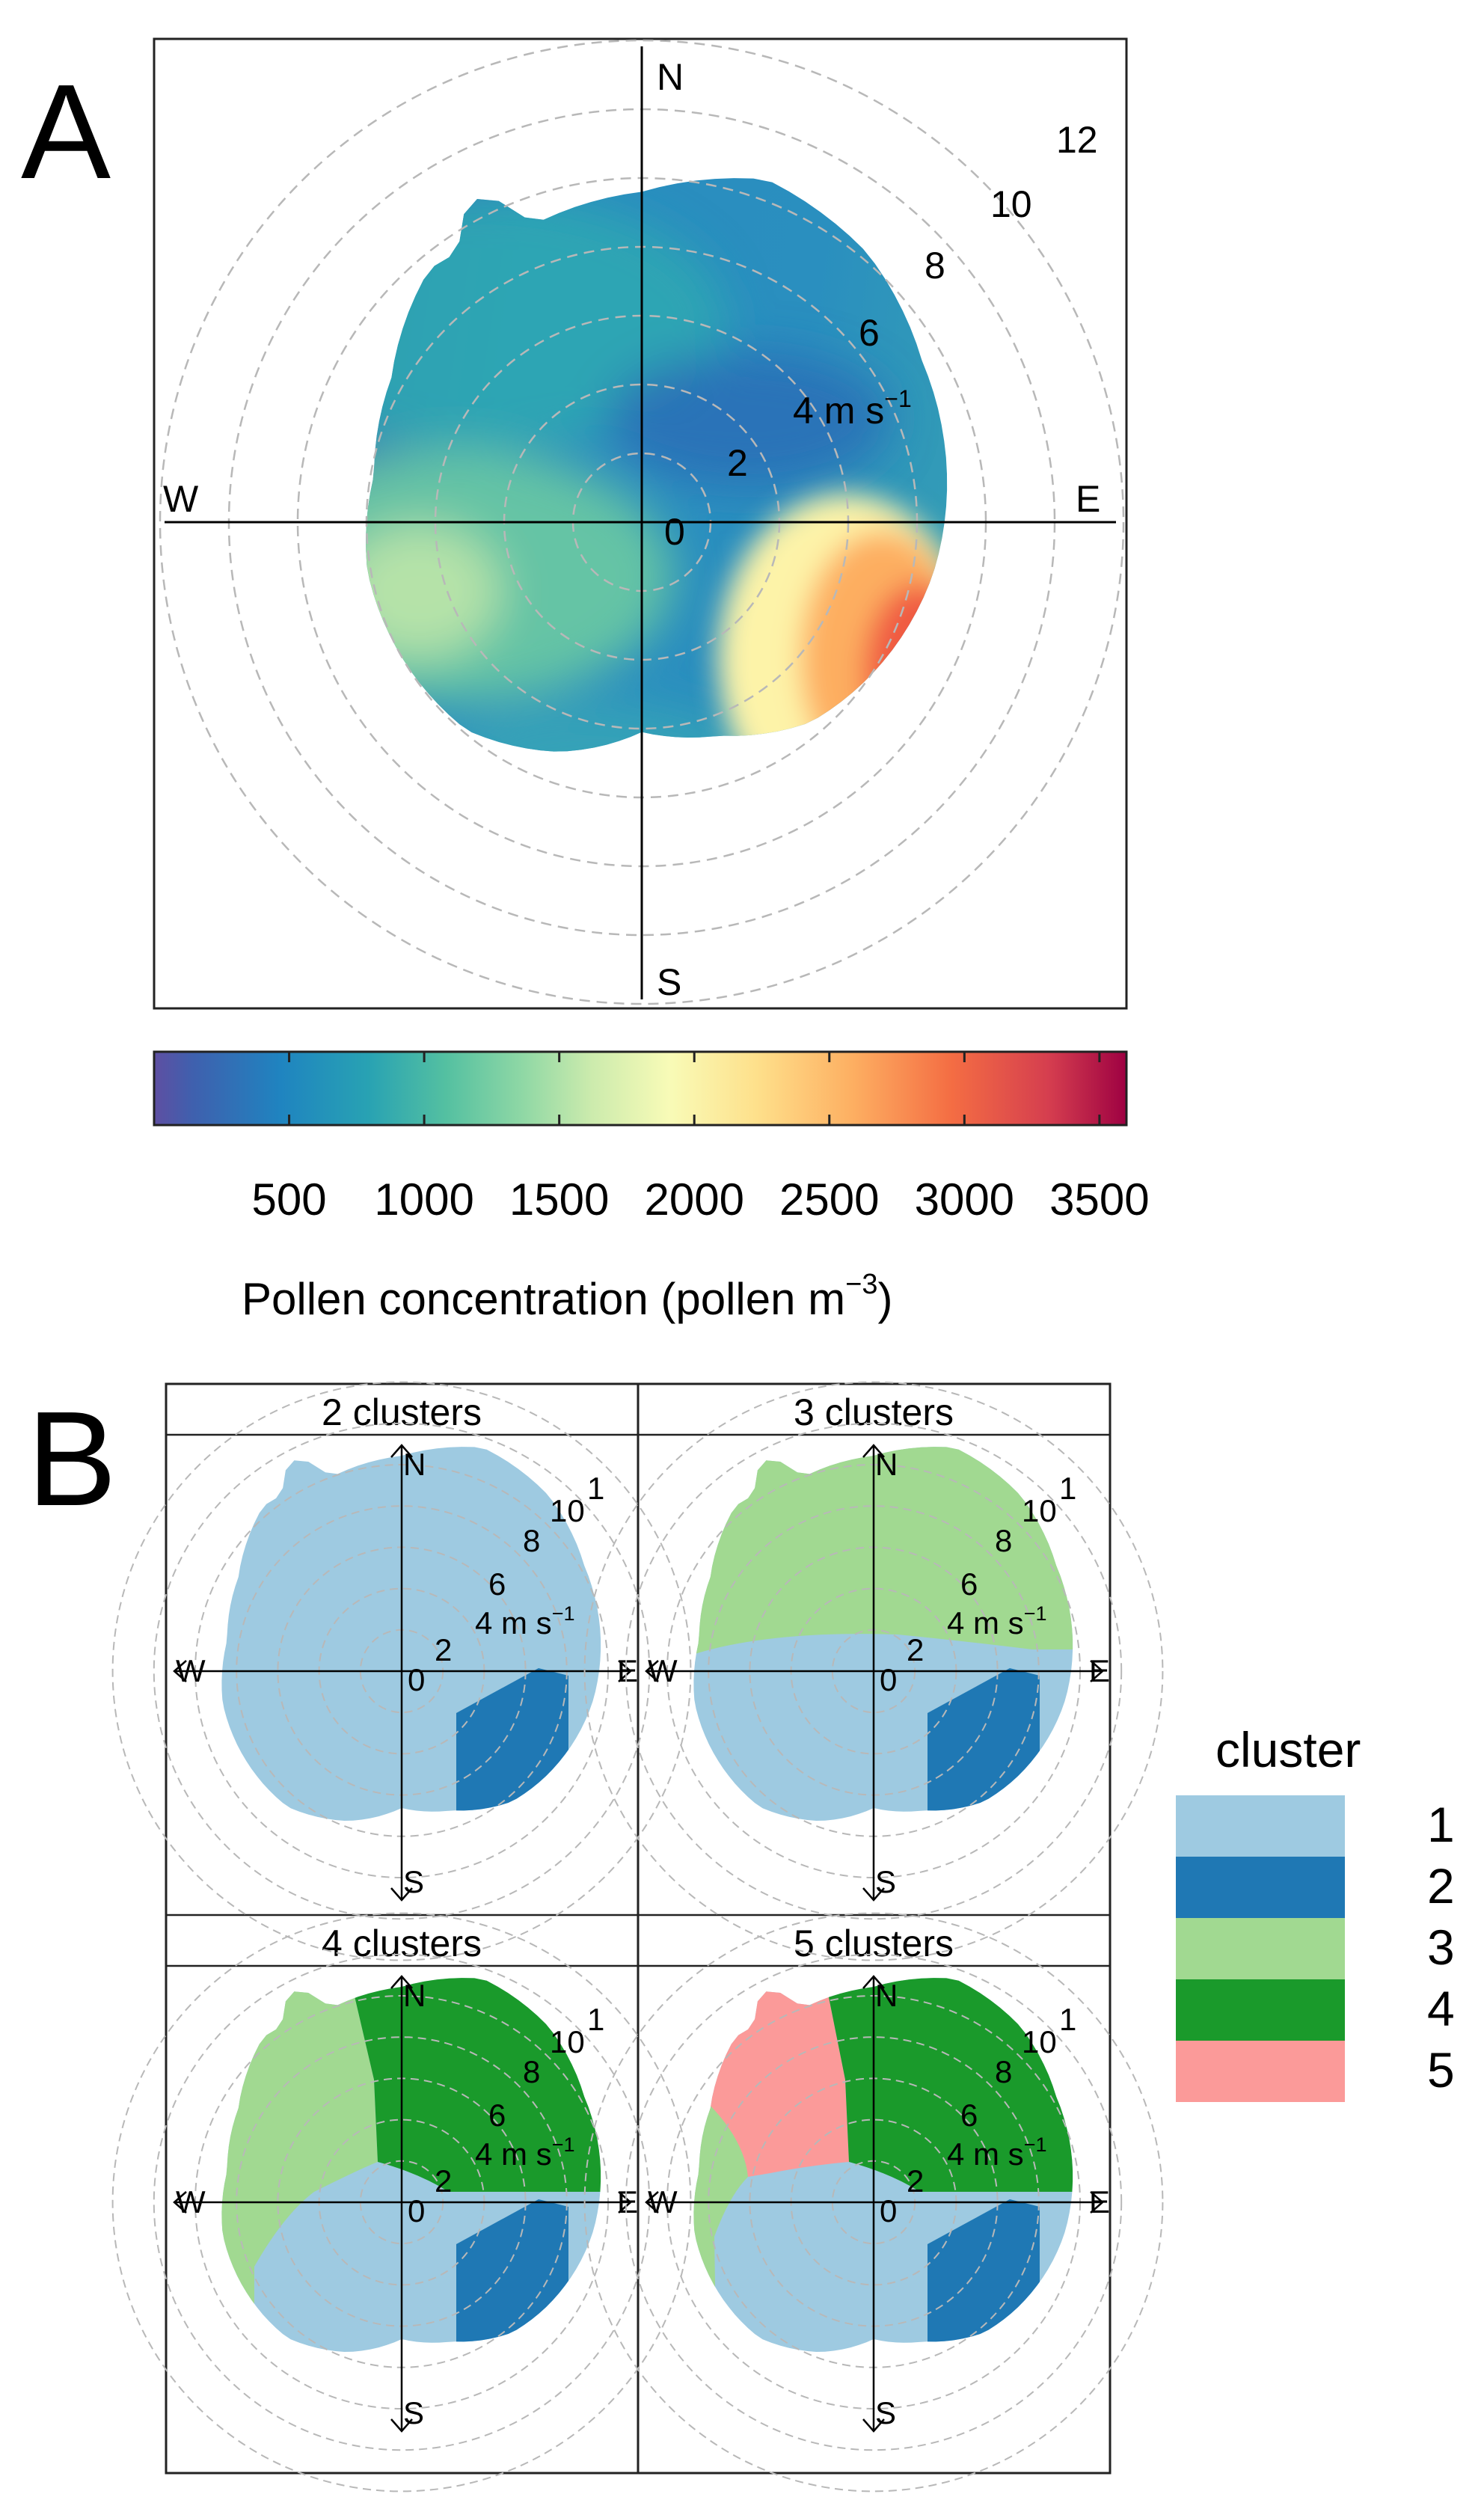  What do you see at coordinates (640, 1088) in the screenshot?
I see `colorbar-bar` at bounding box center [640, 1088].